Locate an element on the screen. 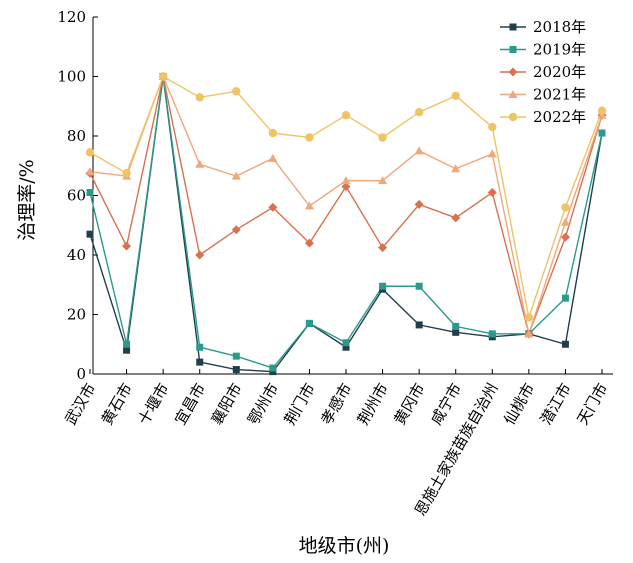 The width and height of the screenshot is (633, 563). legend-label: 2021年 is located at coordinates (559, 95).